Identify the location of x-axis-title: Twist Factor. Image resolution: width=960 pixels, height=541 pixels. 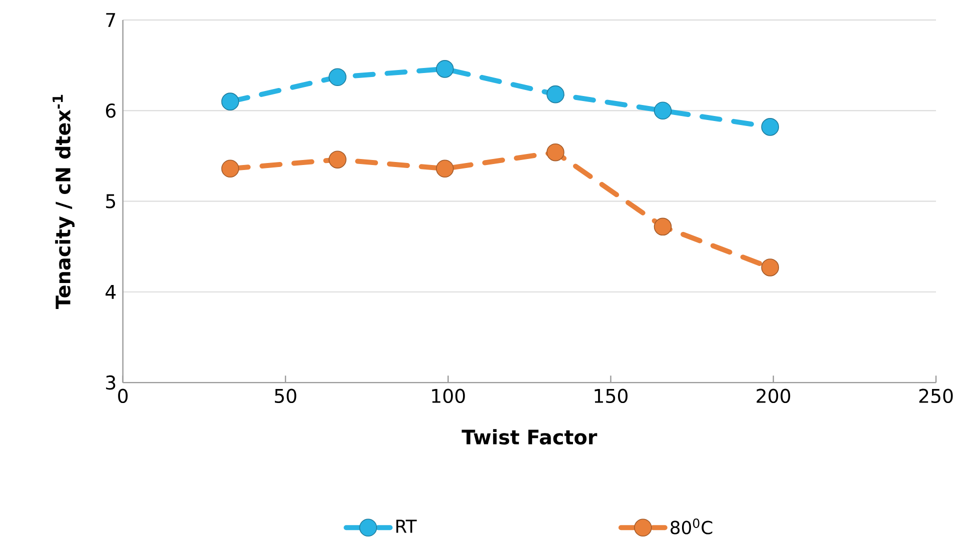
(530, 437).